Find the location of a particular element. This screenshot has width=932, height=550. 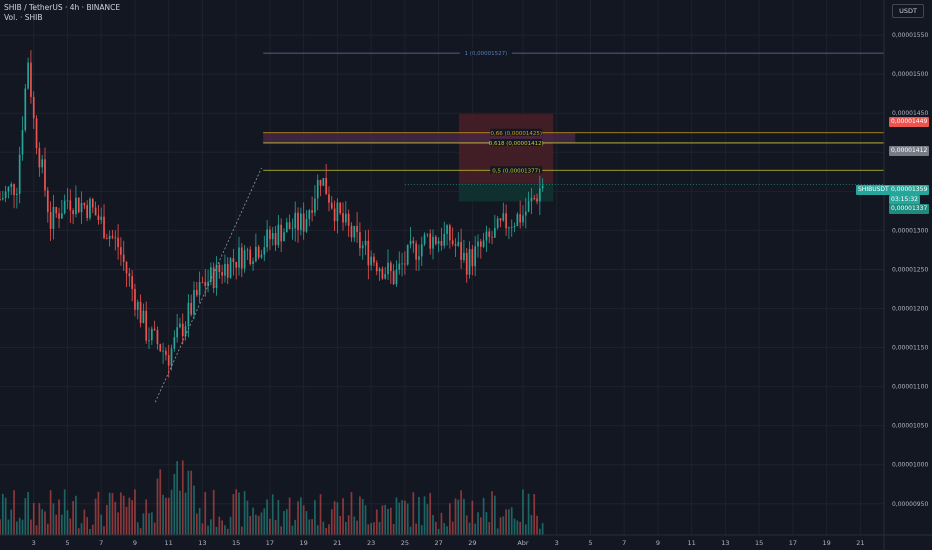

price-tick-label: 0,00001000 is located at coordinates (910, 465).